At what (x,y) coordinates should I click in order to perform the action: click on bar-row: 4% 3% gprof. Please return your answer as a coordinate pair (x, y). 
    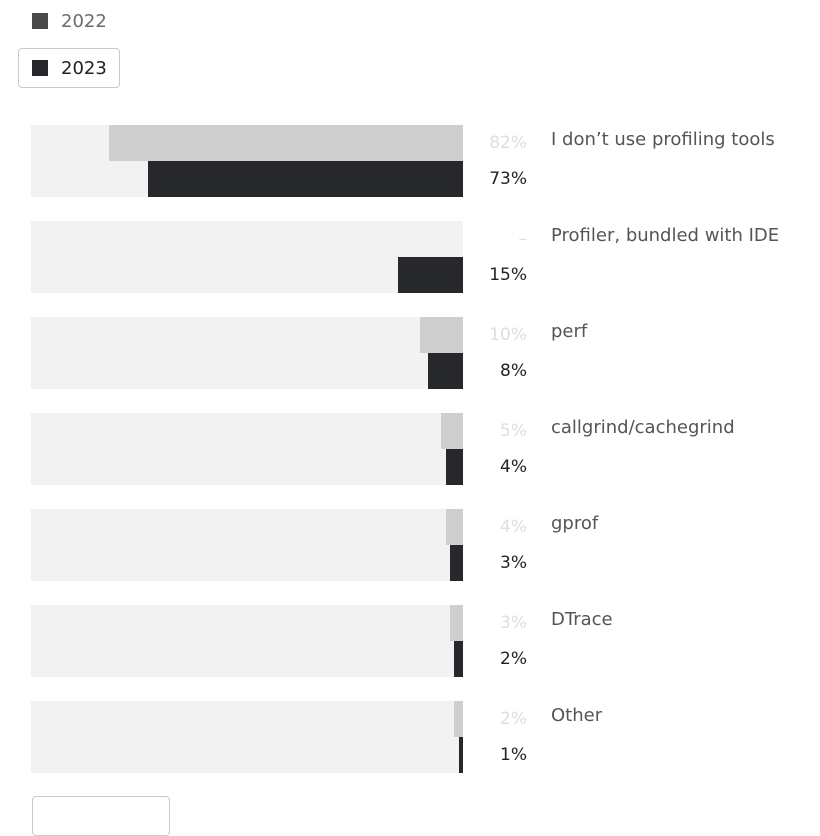
    Looking at the image, I should click on (410, 545).